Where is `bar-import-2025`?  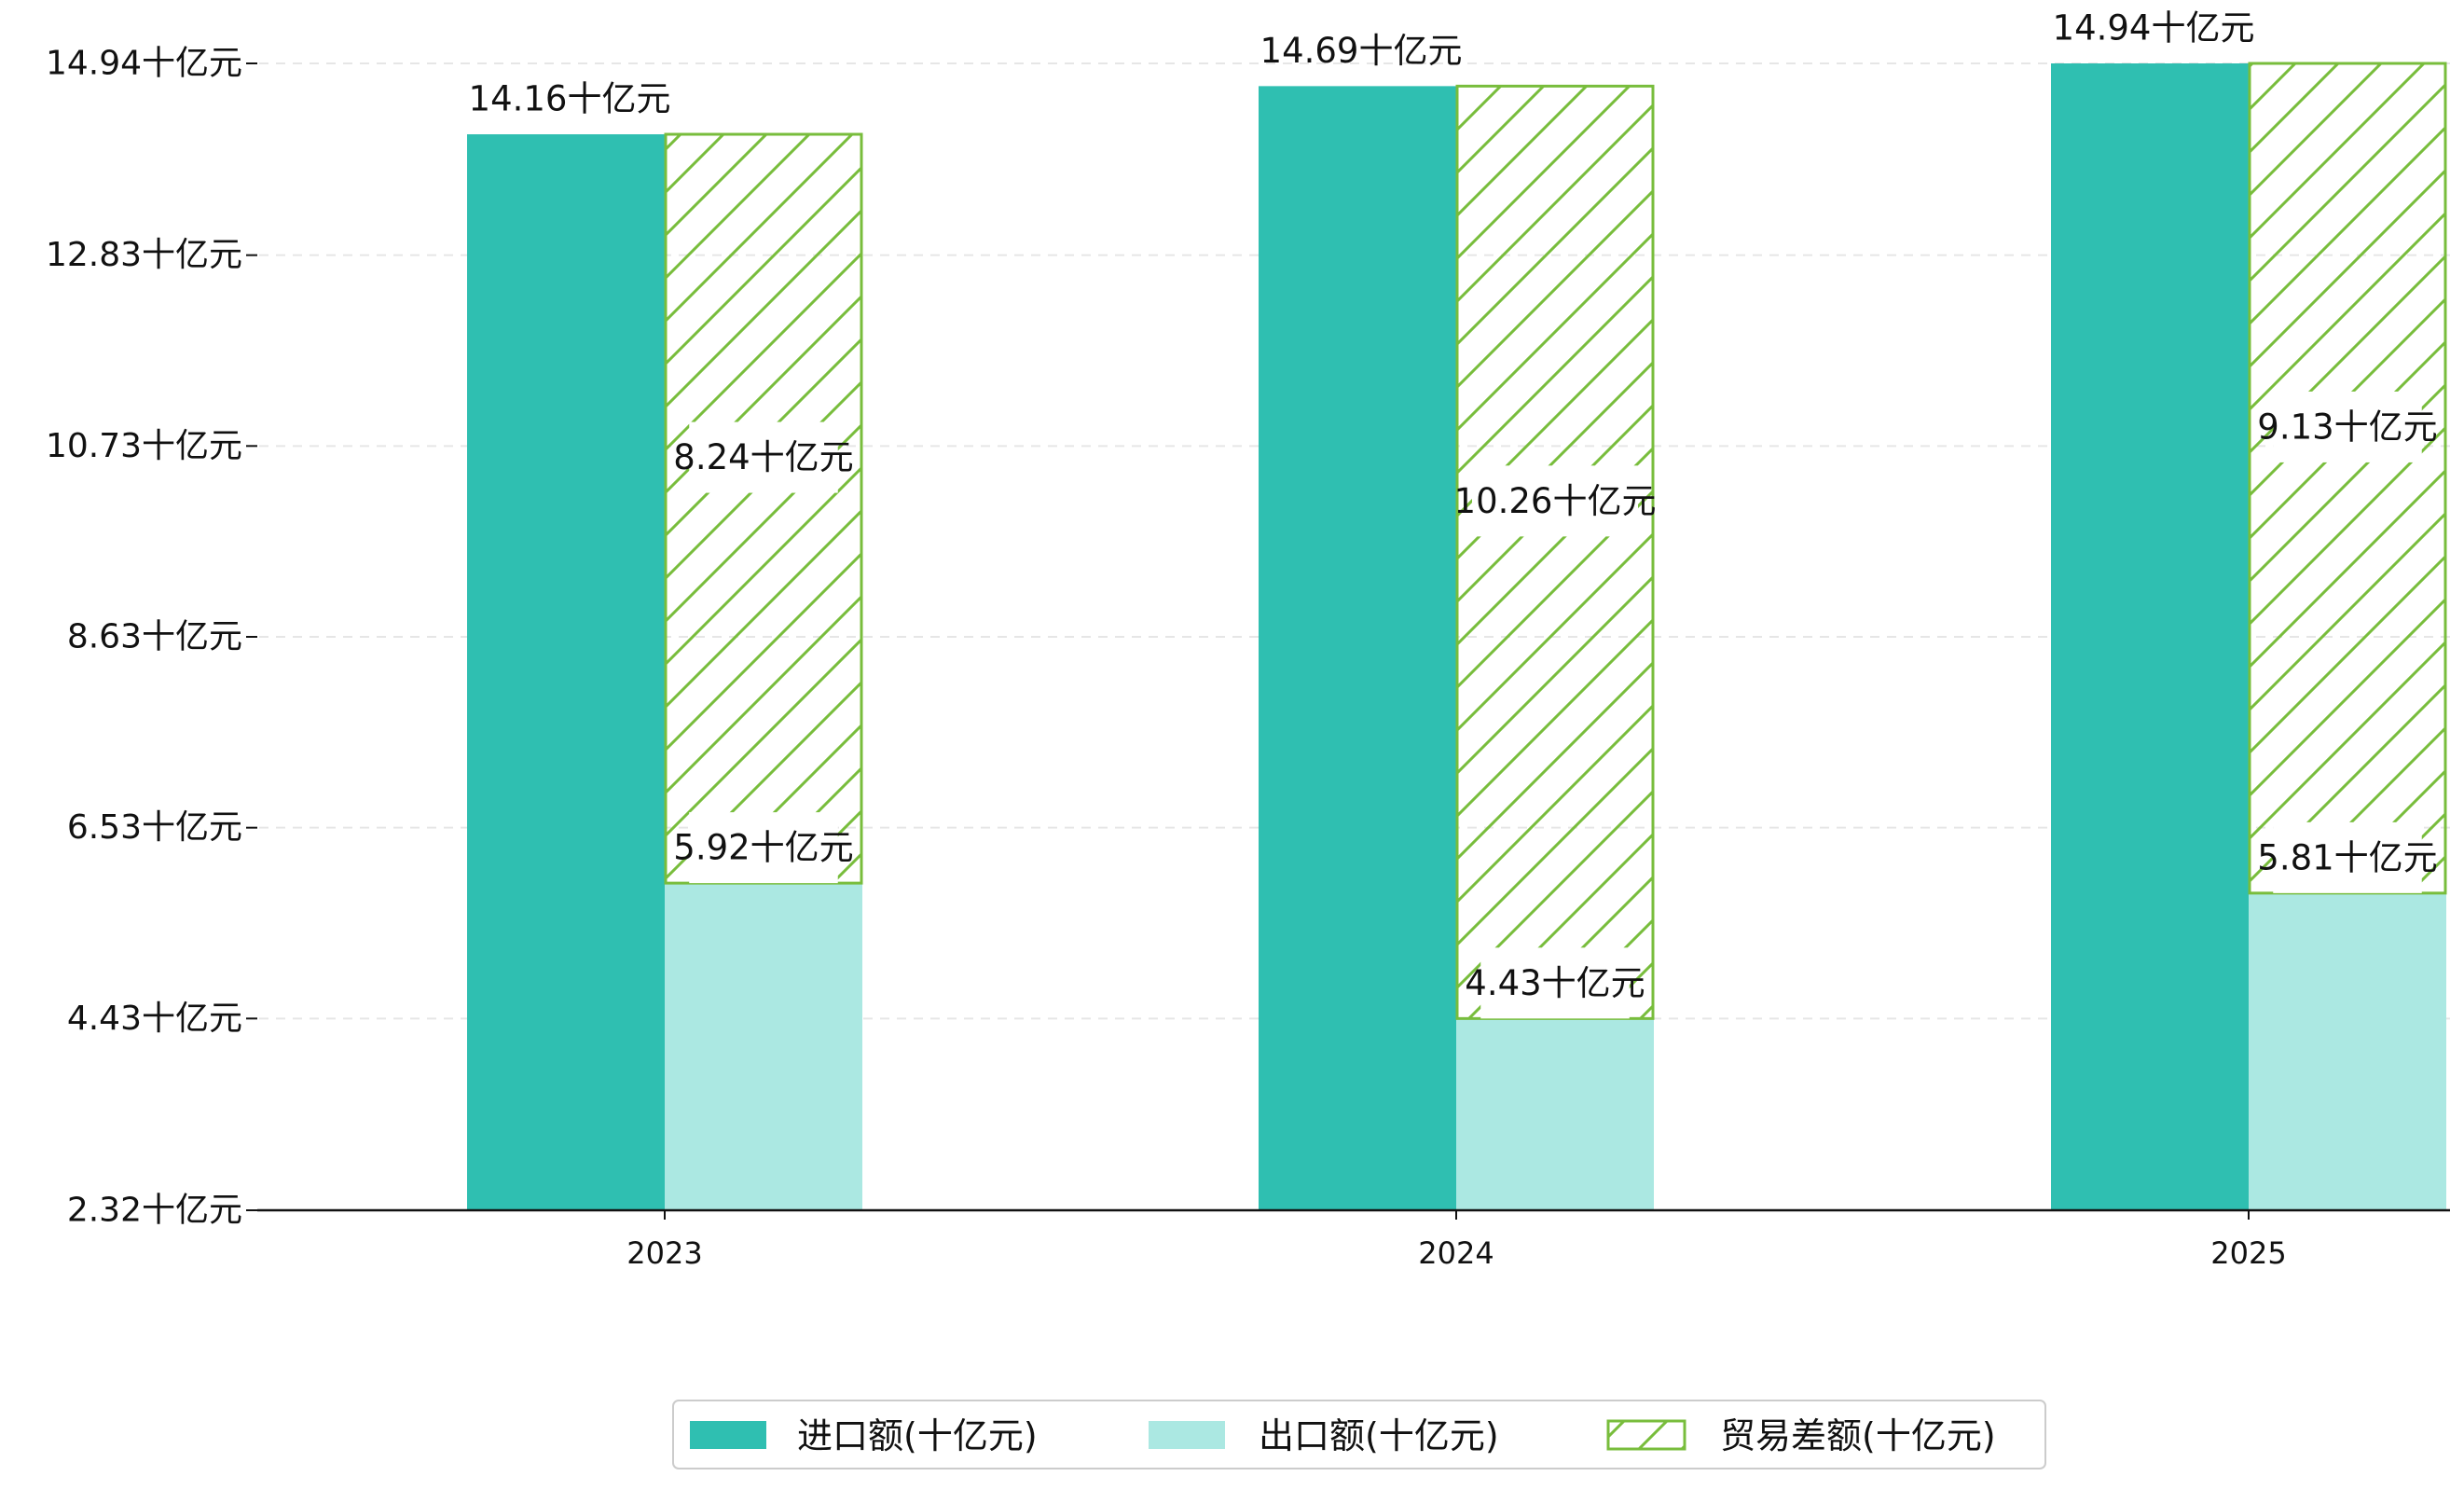 bar-import-2025 is located at coordinates (2150, 636).